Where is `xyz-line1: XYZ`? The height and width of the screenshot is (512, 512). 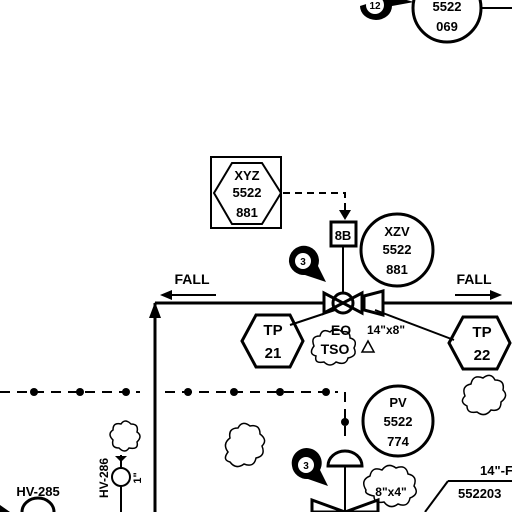
xyz-line1: XYZ is located at coordinates (246, 175).